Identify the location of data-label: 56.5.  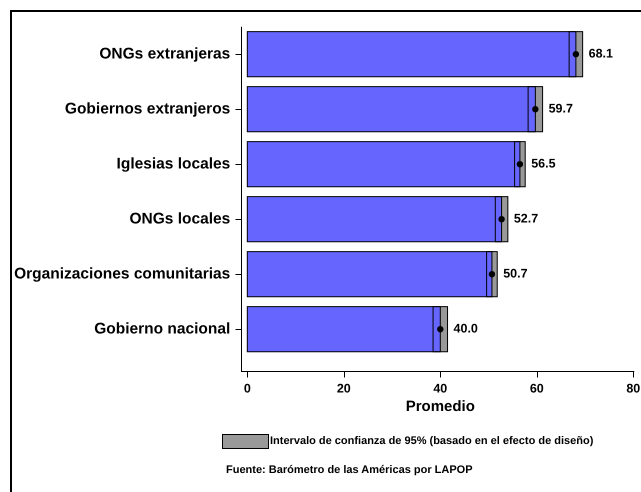
(543, 163).